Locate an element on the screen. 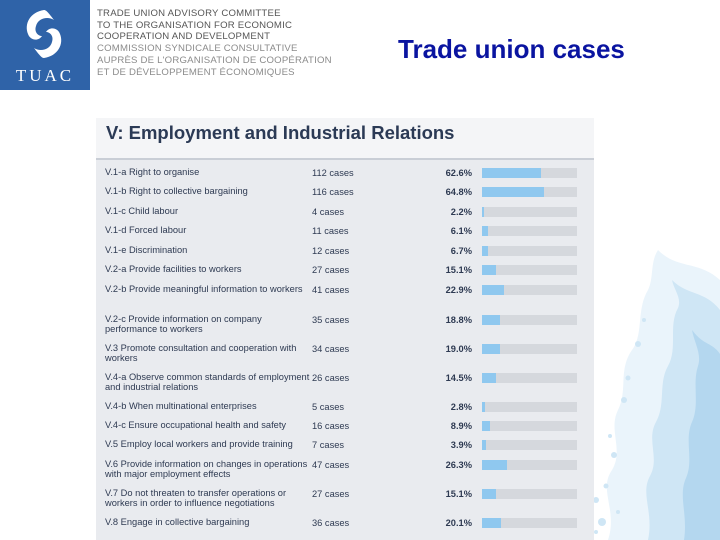 Image resolution: width=720 pixels, height=540 pixels. row-percent: 62.6% is located at coordinates (458, 173).